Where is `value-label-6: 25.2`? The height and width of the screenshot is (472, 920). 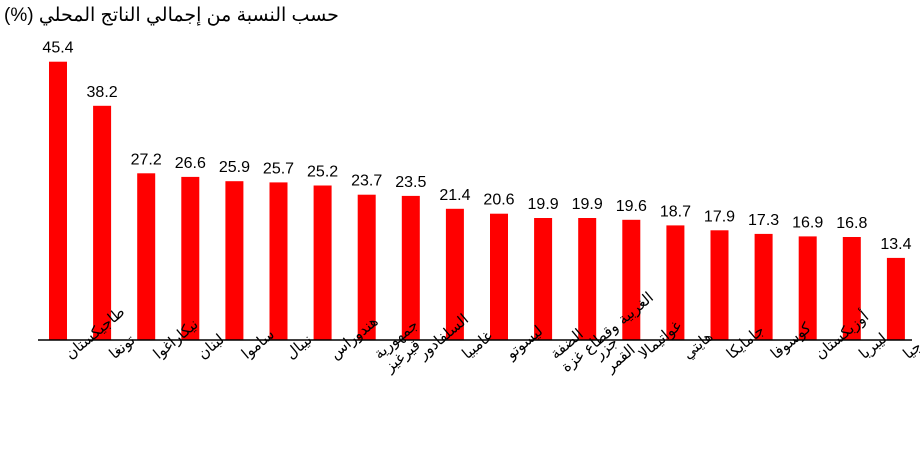
value-label-6: 25.2 is located at coordinates (322, 172).